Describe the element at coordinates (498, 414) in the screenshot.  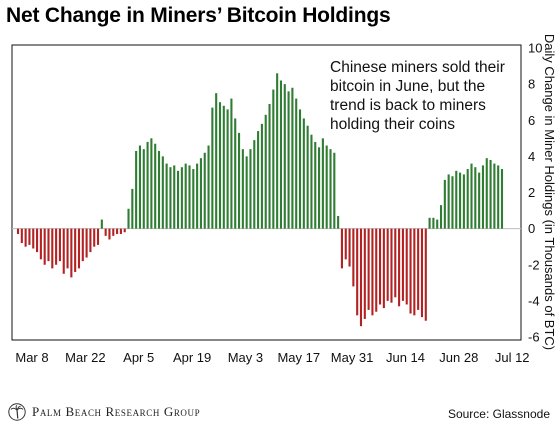
I see `source-note: Source: Glassnode` at that location.